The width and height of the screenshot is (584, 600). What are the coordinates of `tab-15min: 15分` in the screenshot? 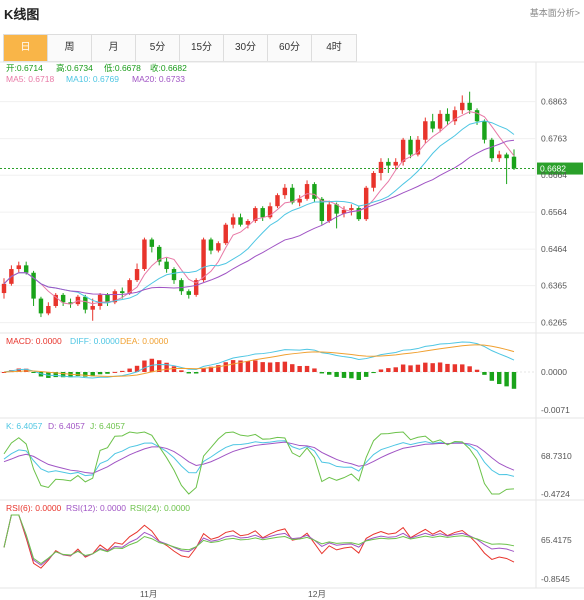 It's located at (202, 48).